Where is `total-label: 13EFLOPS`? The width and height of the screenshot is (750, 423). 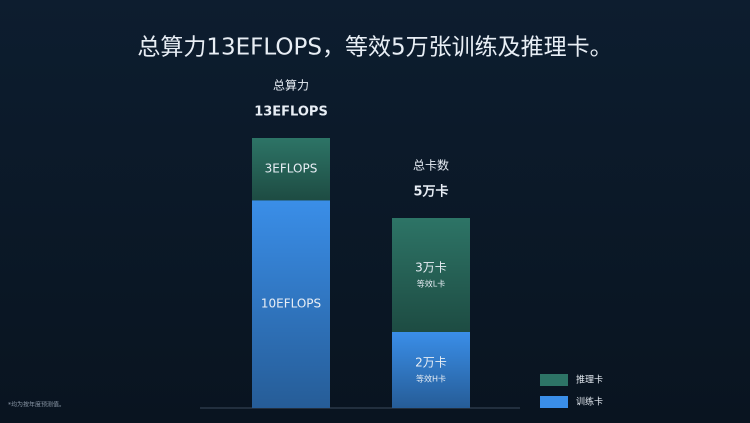 total-label: 13EFLOPS is located at coordinates (291, 112).